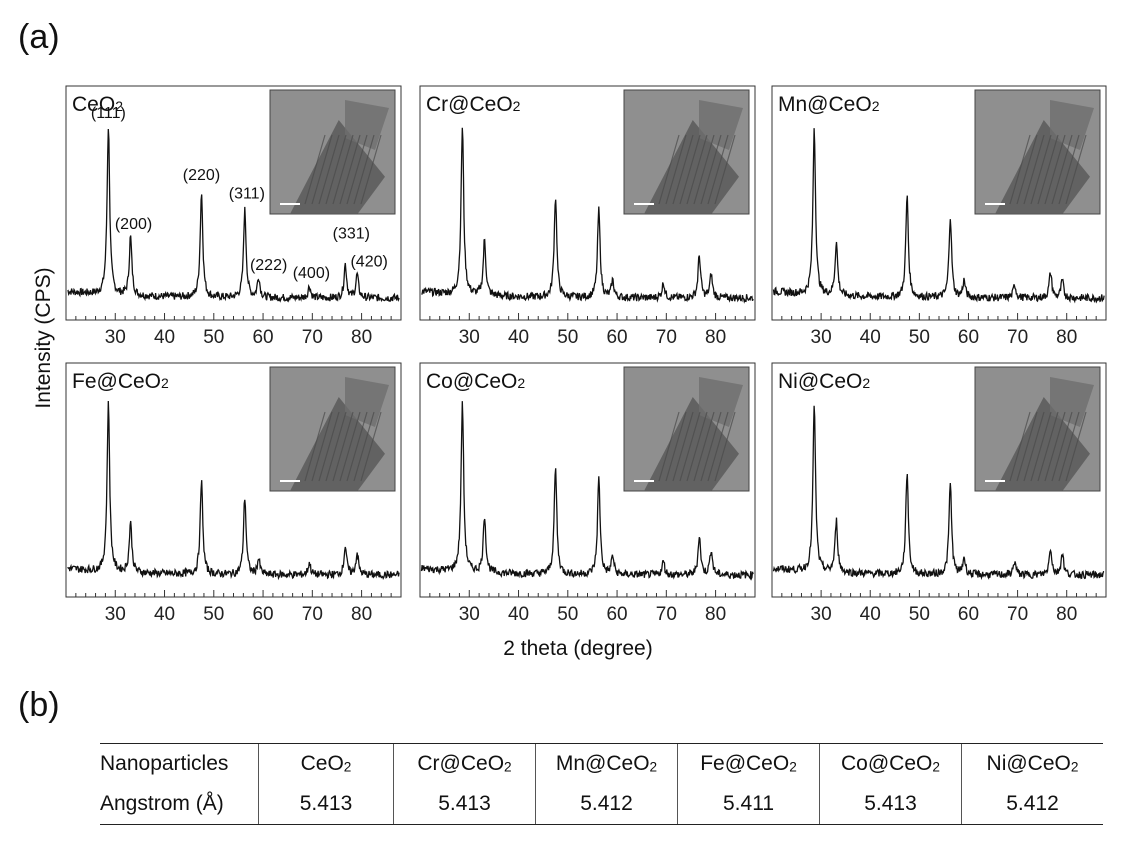  Describe the element at coordinates (464, 763) in the screenshot. I see `table-cell: Cr@CeO2` at that location.